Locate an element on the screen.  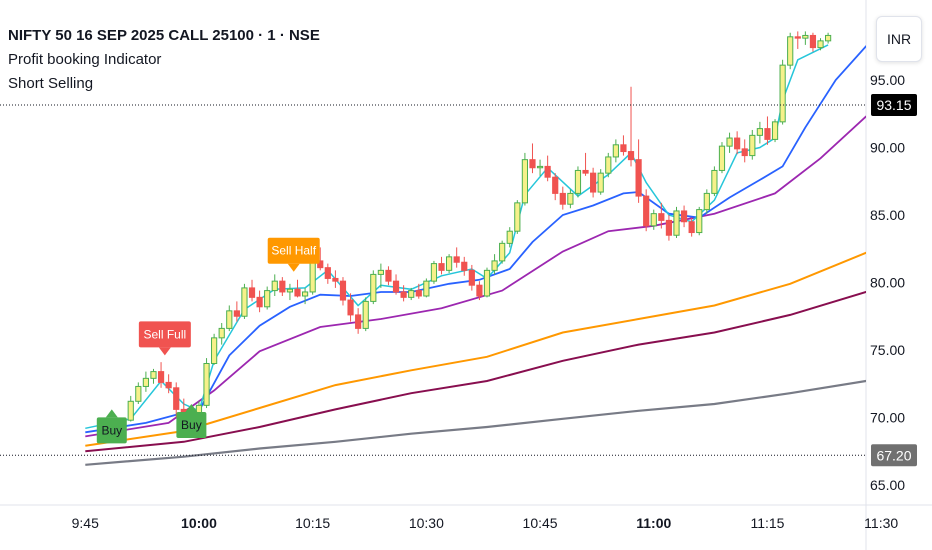
x-tick-label: 11:15 is located at coordinates (767, 523).